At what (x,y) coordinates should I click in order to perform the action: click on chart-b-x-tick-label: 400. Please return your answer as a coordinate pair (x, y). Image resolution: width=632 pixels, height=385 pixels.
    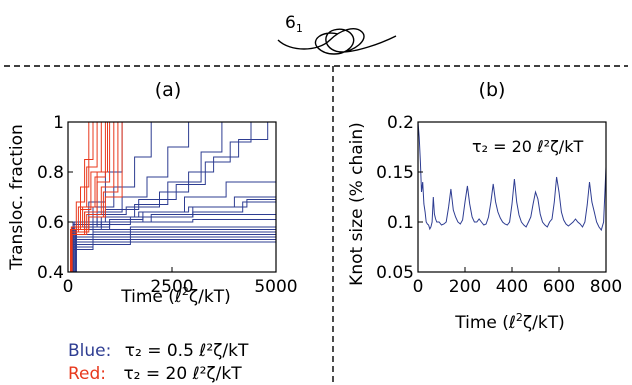
    Looking at the image, I should click on (512, 287).